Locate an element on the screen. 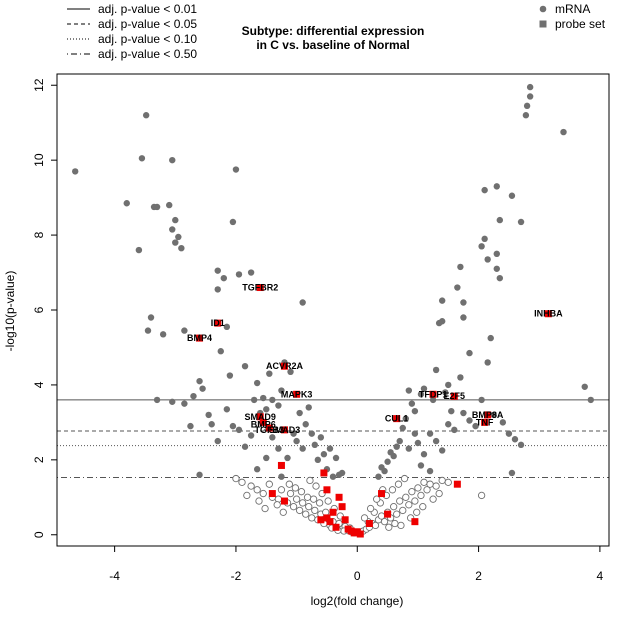 This screenshot has width=624, height=624. gene-label: E2F5 is located at coordinates (455, 396).